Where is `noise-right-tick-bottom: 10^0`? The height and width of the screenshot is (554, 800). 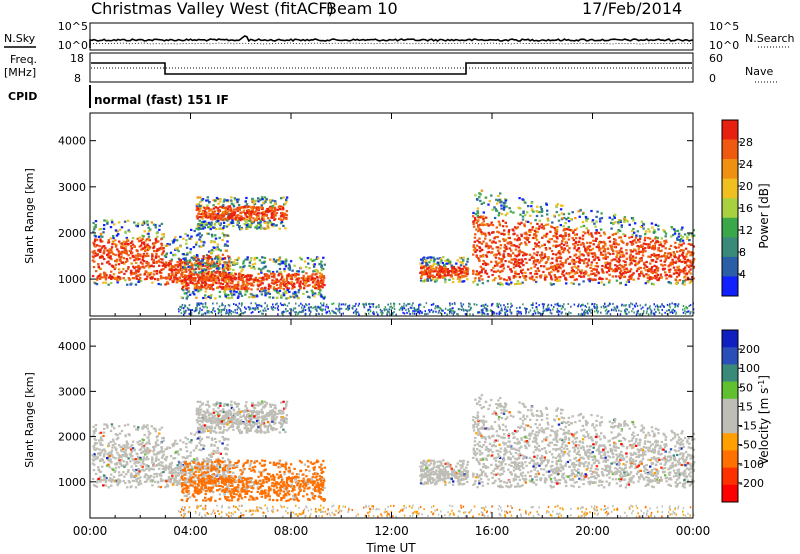 noise-right-tick-bottom: 10^0 is located at coordinates (724, 45).